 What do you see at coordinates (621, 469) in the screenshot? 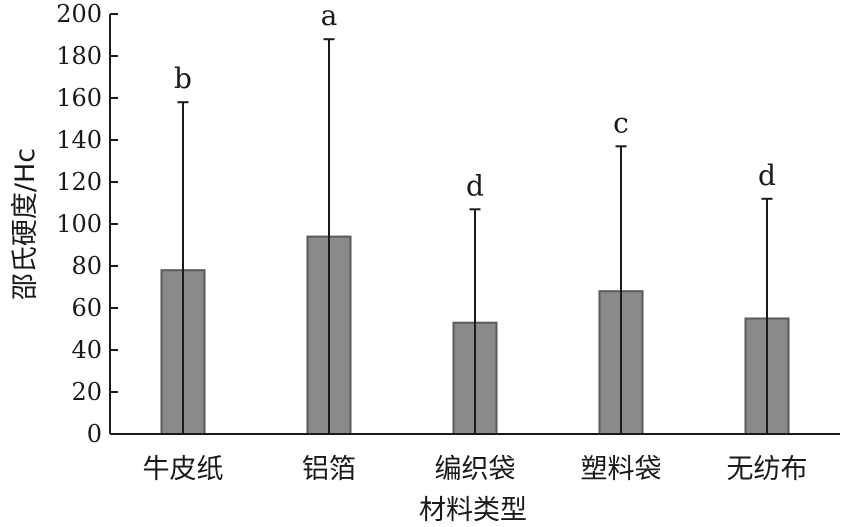
I see `x-category-label: 塑料袋` at bounding box center [621, 469].